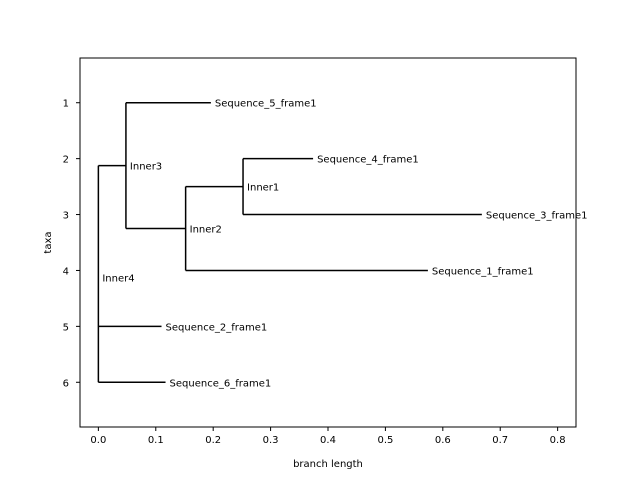  What do you see at coordinates (66, 327) in the screenshot?
I see `y-tick-label: 5` at bounding box center [66, 327].